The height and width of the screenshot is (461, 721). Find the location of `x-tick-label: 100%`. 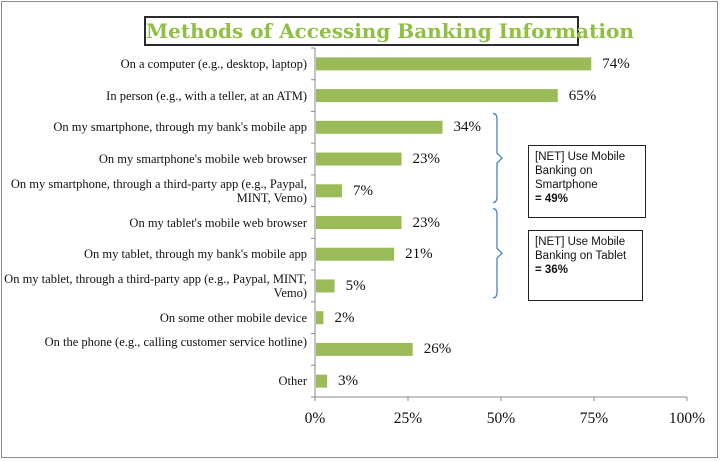

x-tick-label: 100% is located at coordinates (687, 418).